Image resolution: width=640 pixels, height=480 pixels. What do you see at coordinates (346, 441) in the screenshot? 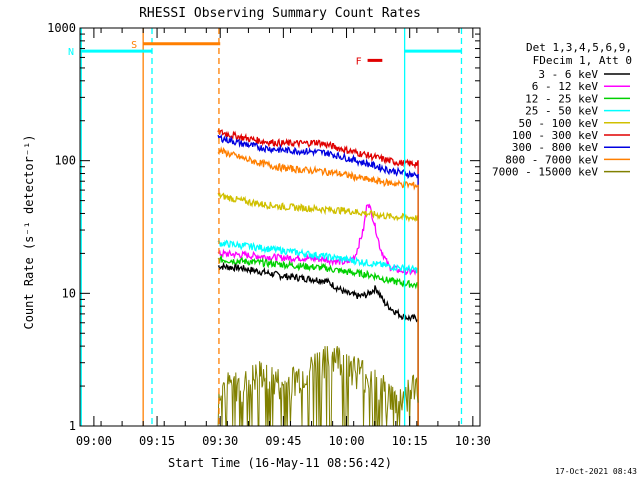
I see `x-tick-label: 10:00` at bounding box center [346, 441].